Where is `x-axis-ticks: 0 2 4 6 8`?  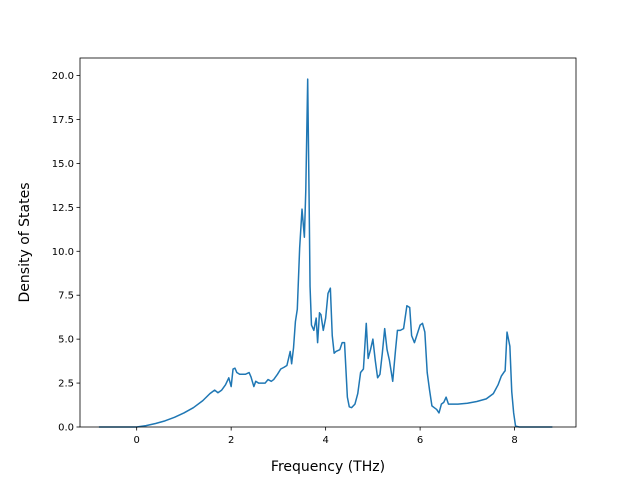
x-axis-ticks: 0 2 4 6 8 is located at coordinates (325, 436).